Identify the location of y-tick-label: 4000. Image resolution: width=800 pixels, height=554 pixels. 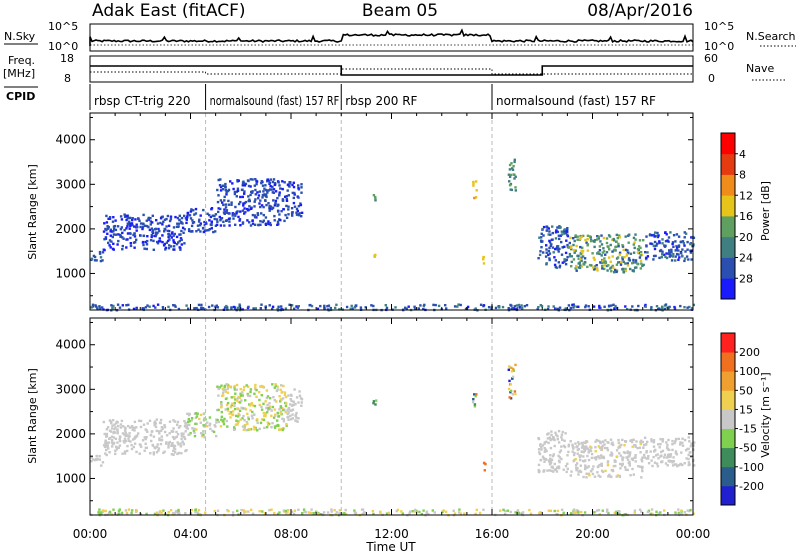
(70, 140).